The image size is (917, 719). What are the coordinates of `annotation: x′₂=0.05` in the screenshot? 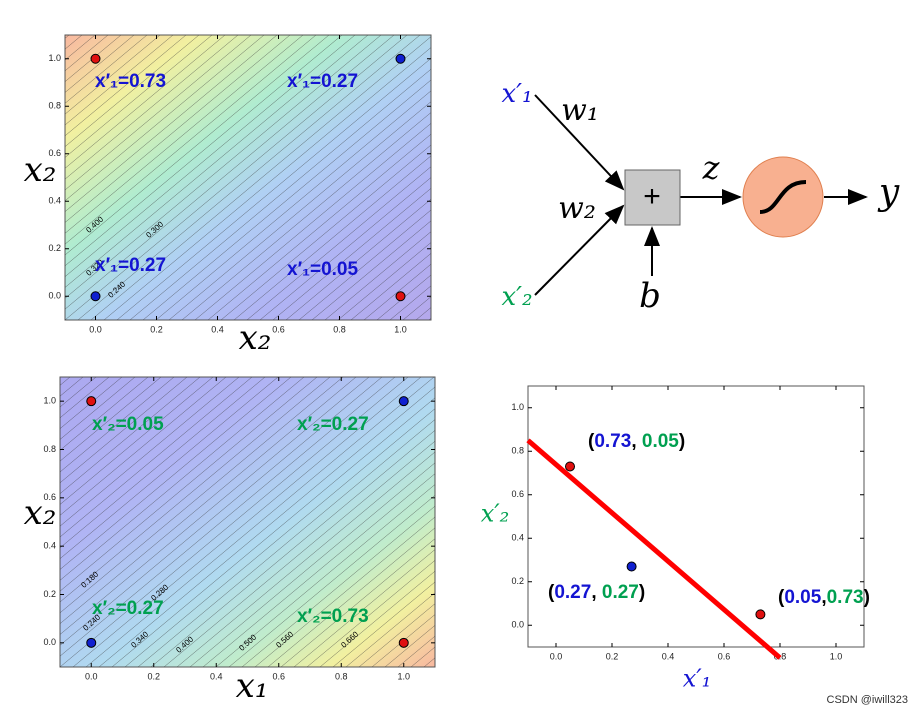 It's located at (128, 424).